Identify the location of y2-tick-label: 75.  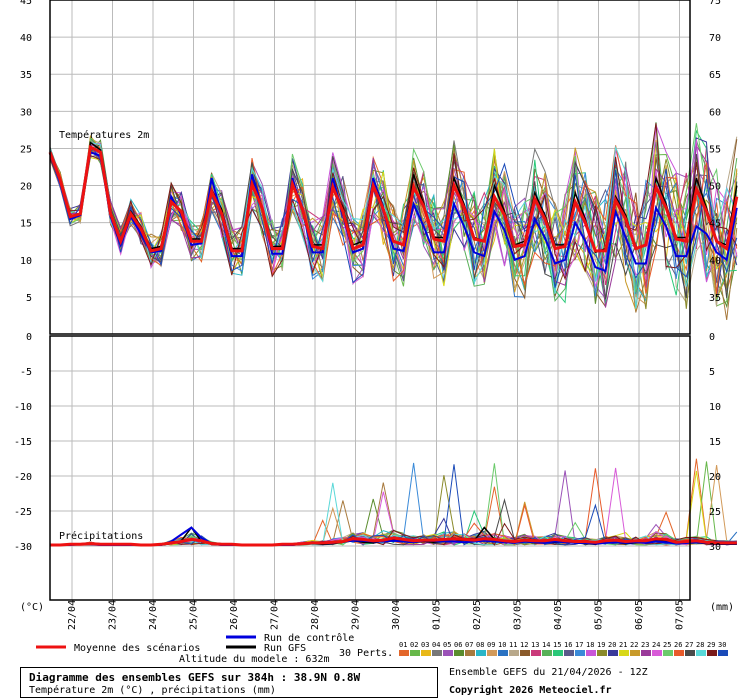
(715, 3).